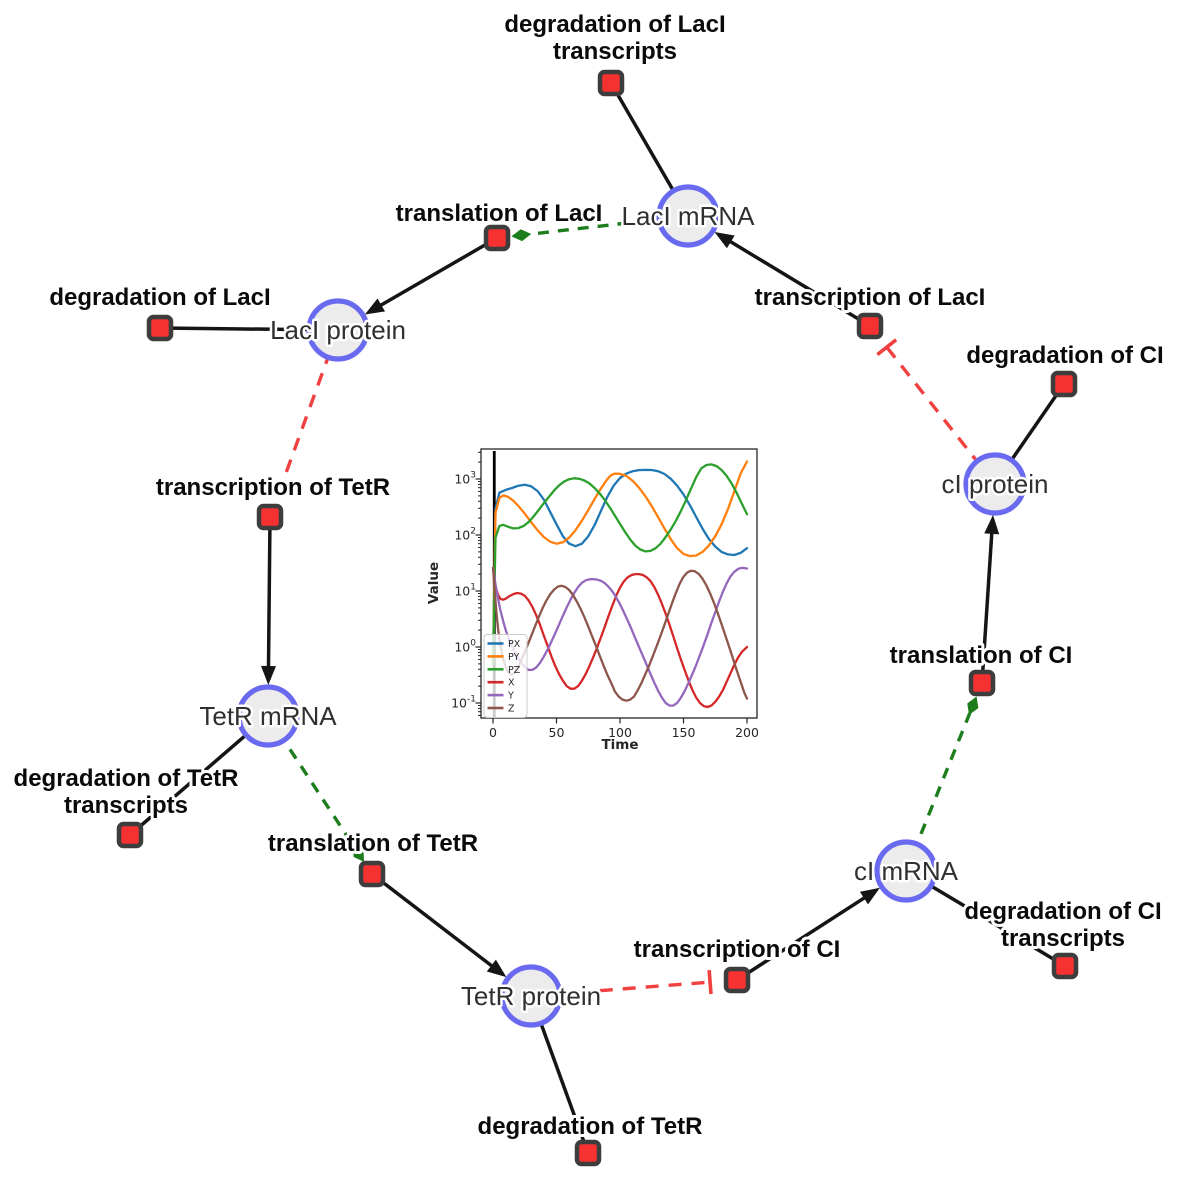 This screenshot has width=1189, height=1200. Describe the element at coordinates (619, 745) in the screenshot. I see `x-axis-title: Time` at that location.